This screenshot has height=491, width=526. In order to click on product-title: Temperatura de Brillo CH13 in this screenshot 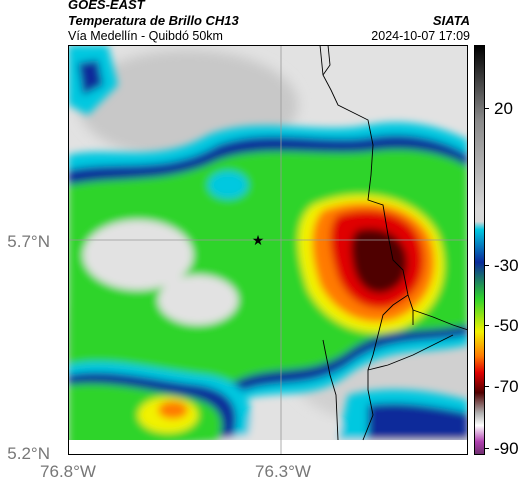, I will do `click(153, 20)`.